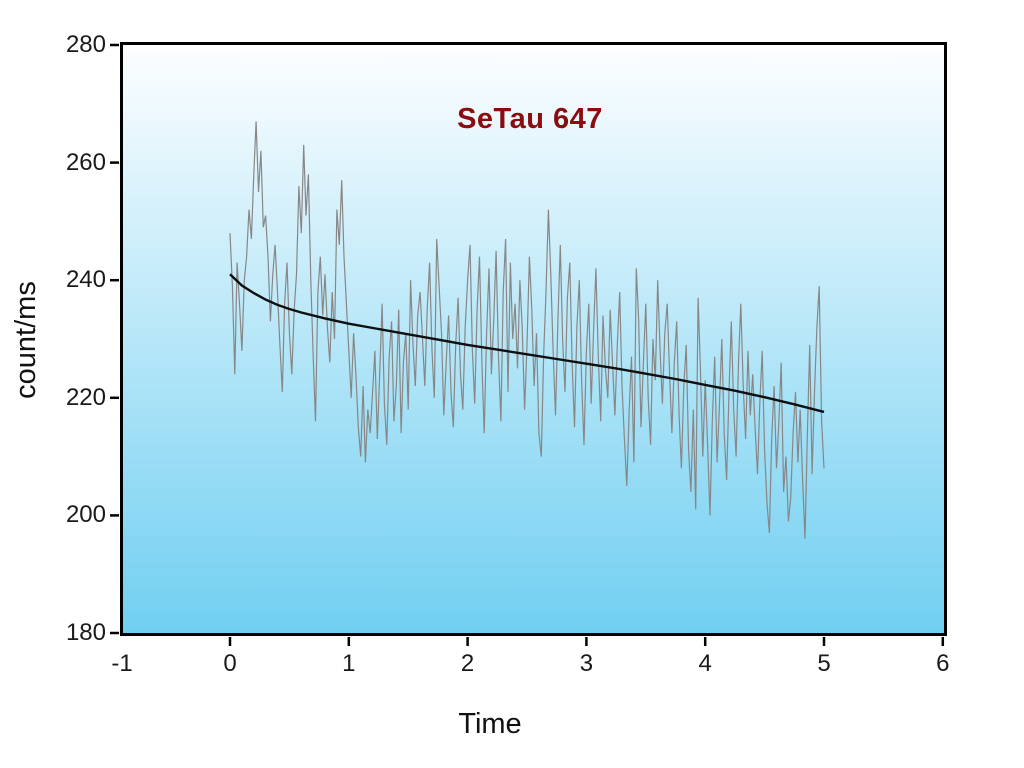 This screenshot has height=768, width=1024. I want to click on y-tick-label: 220, so click(85, 397).